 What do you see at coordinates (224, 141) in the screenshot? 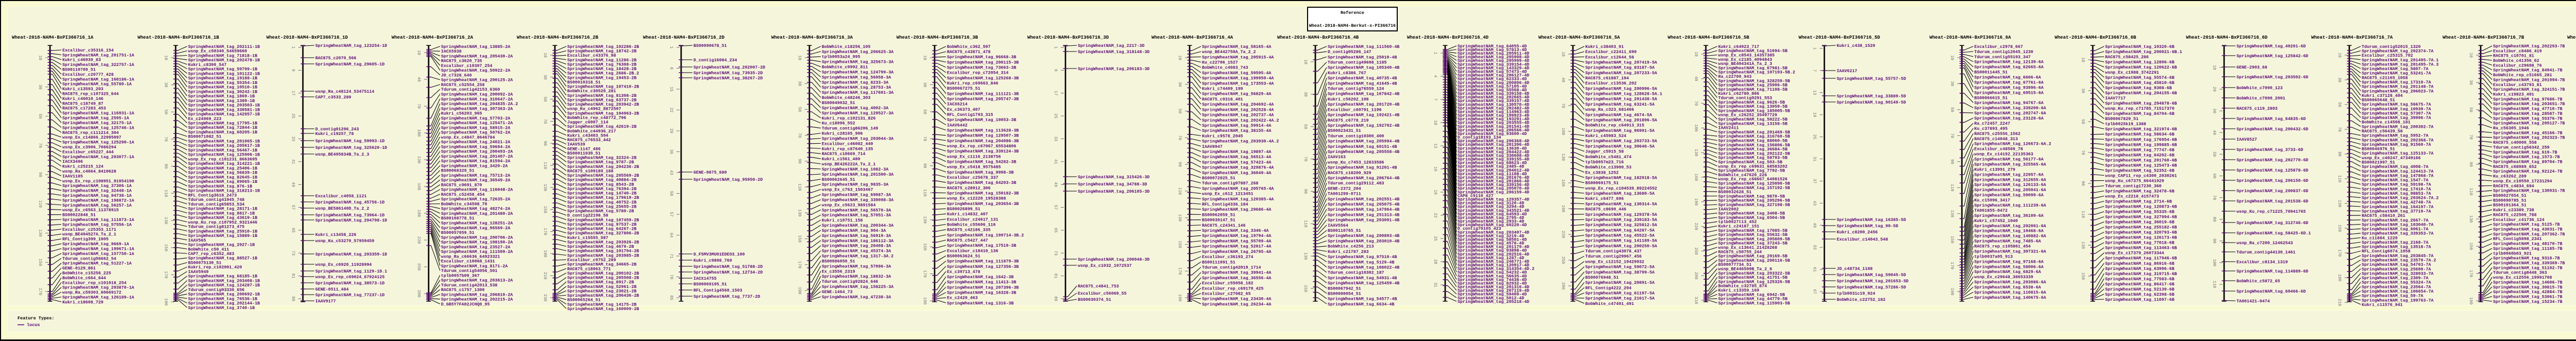
I see `svg-text: SpringWheatNAM_tag_201065-1B` at bounding box center [224, 141].